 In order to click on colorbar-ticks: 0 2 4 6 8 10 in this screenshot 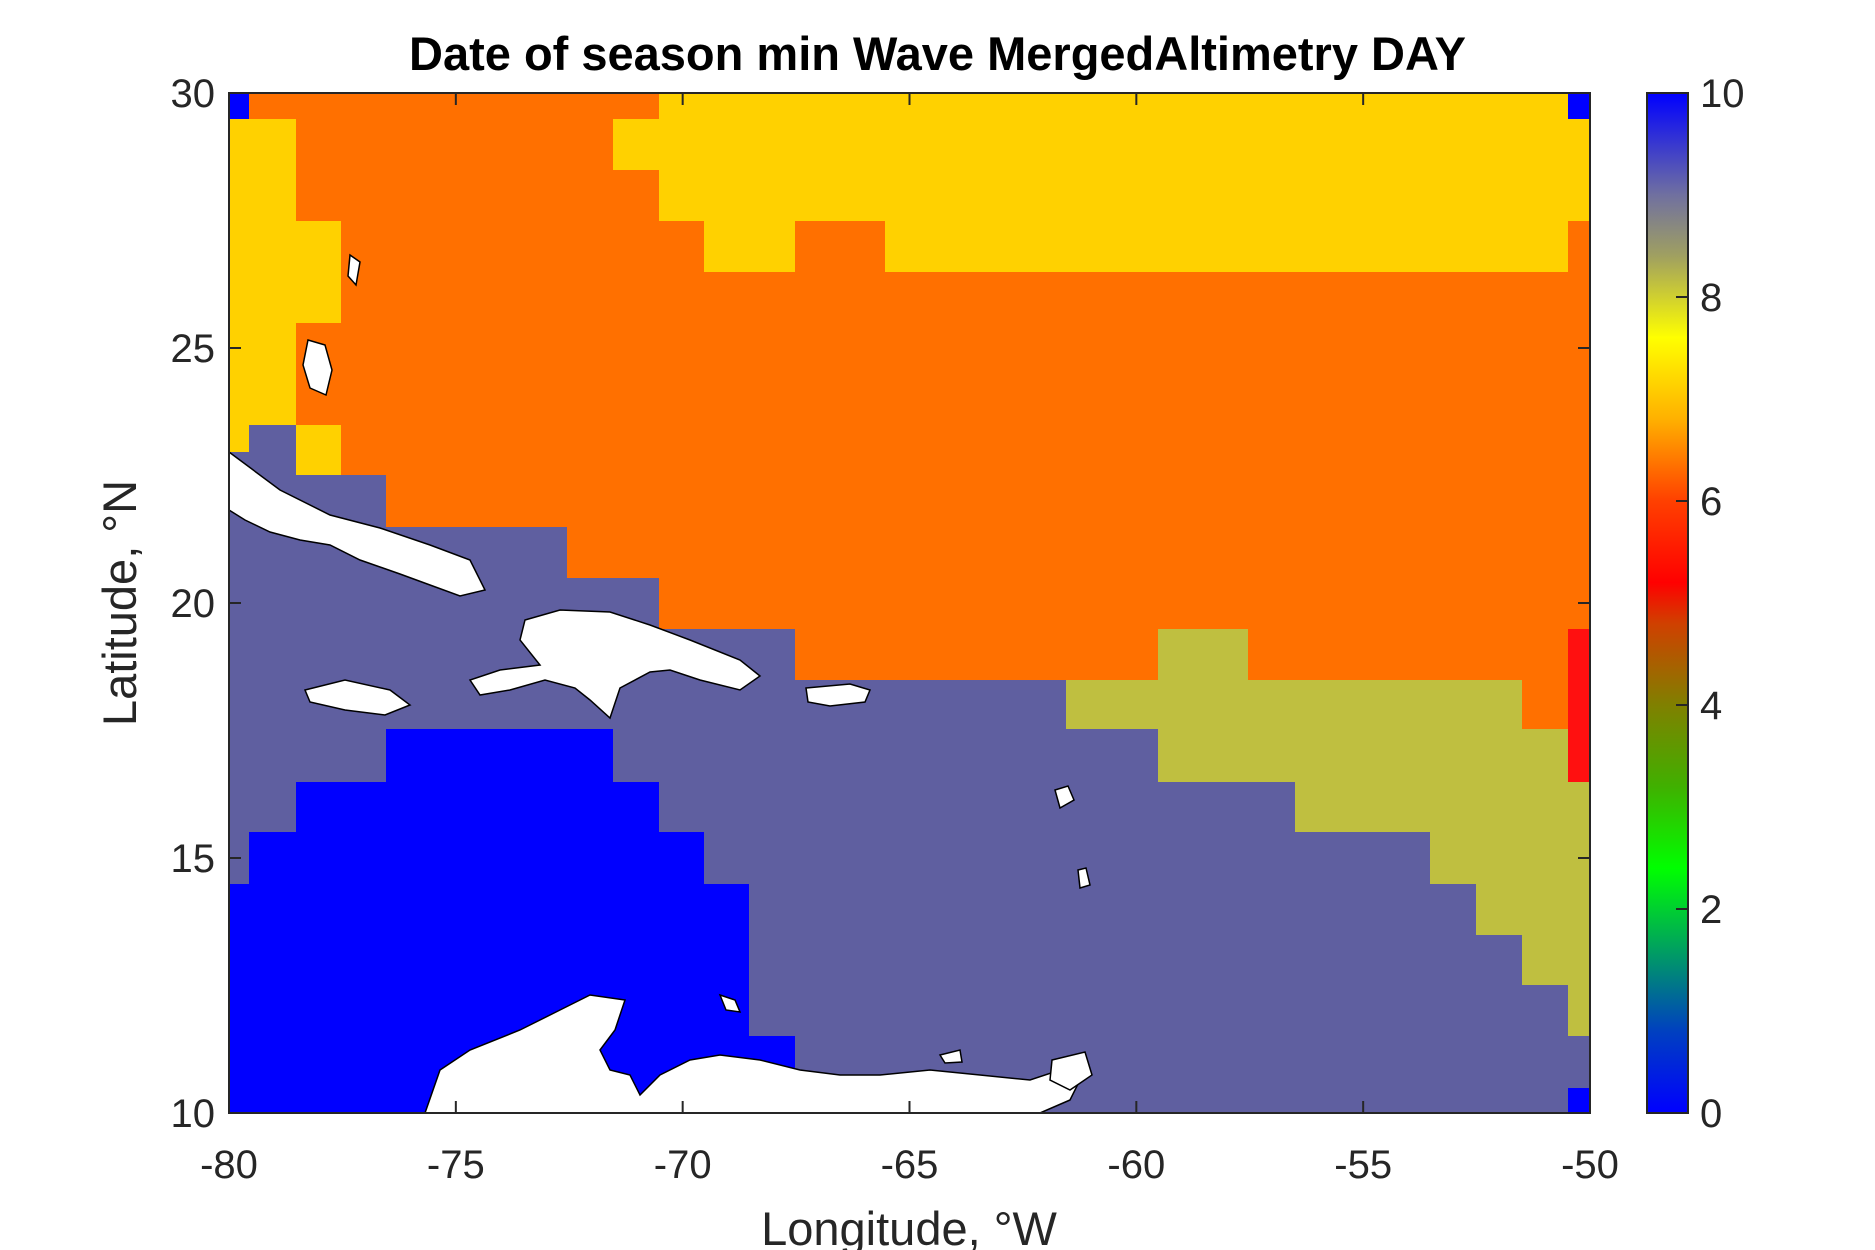, I will do `click(1710, 604)`.